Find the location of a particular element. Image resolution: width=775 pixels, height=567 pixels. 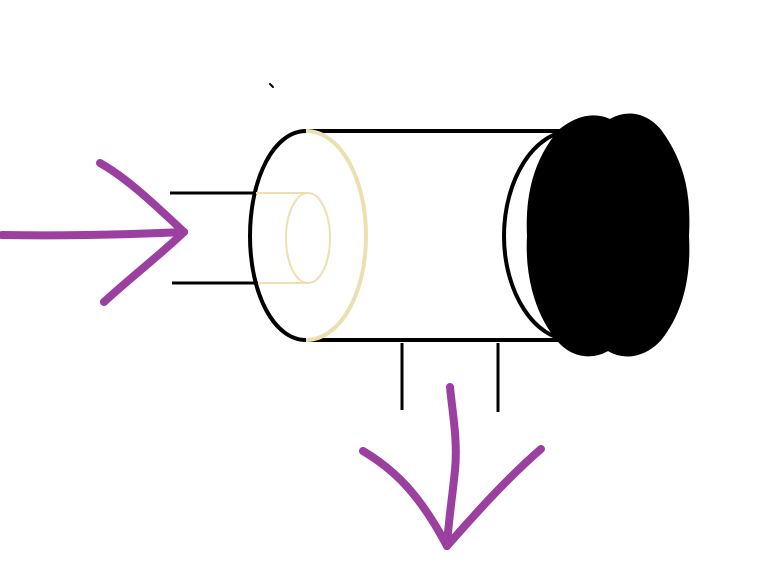

inflow-arrow is located at coordinates (94, 232).